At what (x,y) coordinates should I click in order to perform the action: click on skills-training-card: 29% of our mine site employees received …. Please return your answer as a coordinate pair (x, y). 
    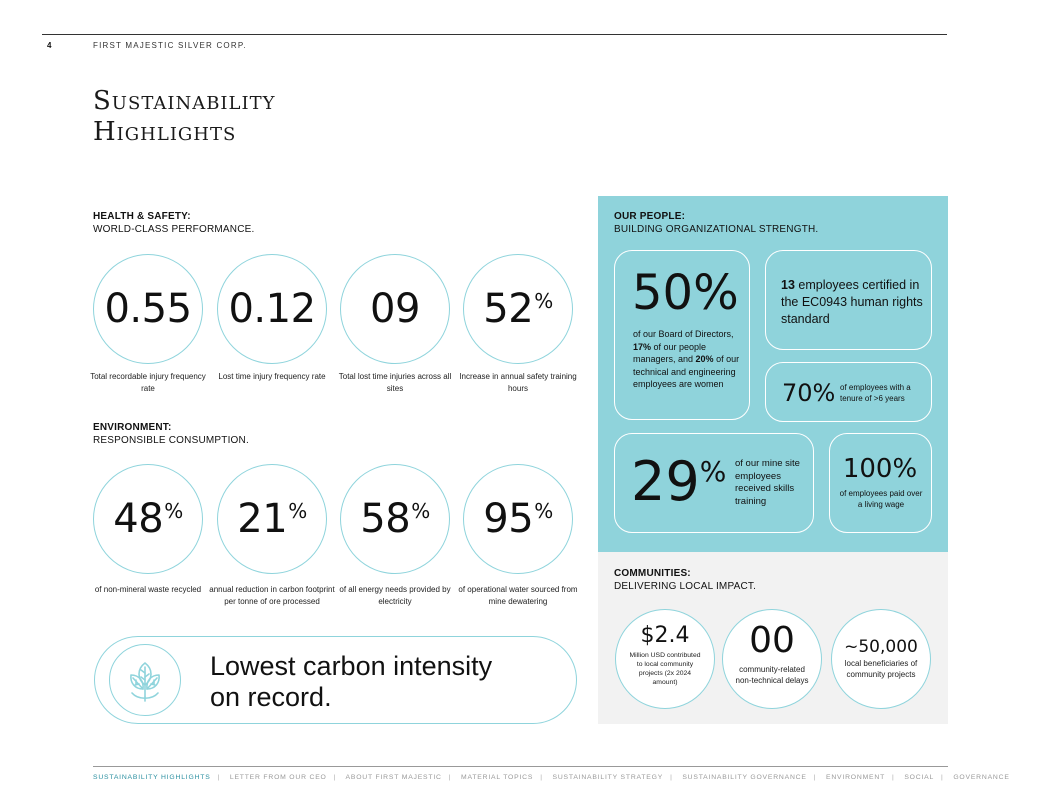
    Looking at the image, I should click on (714, 483).